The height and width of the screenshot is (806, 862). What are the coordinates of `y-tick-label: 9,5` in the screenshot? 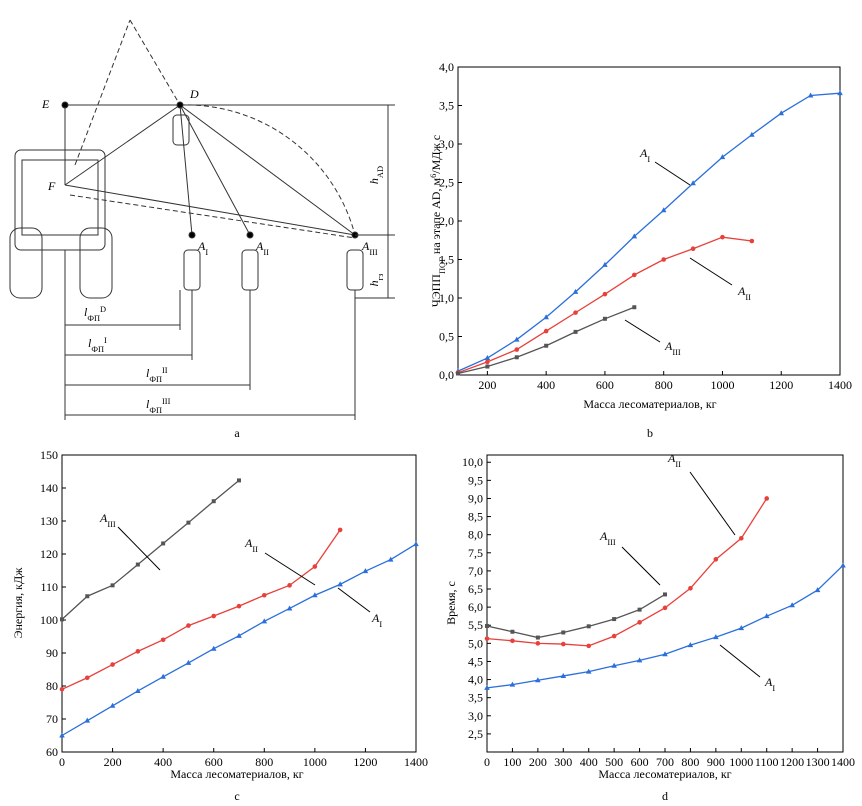 It's located at (475, 480).